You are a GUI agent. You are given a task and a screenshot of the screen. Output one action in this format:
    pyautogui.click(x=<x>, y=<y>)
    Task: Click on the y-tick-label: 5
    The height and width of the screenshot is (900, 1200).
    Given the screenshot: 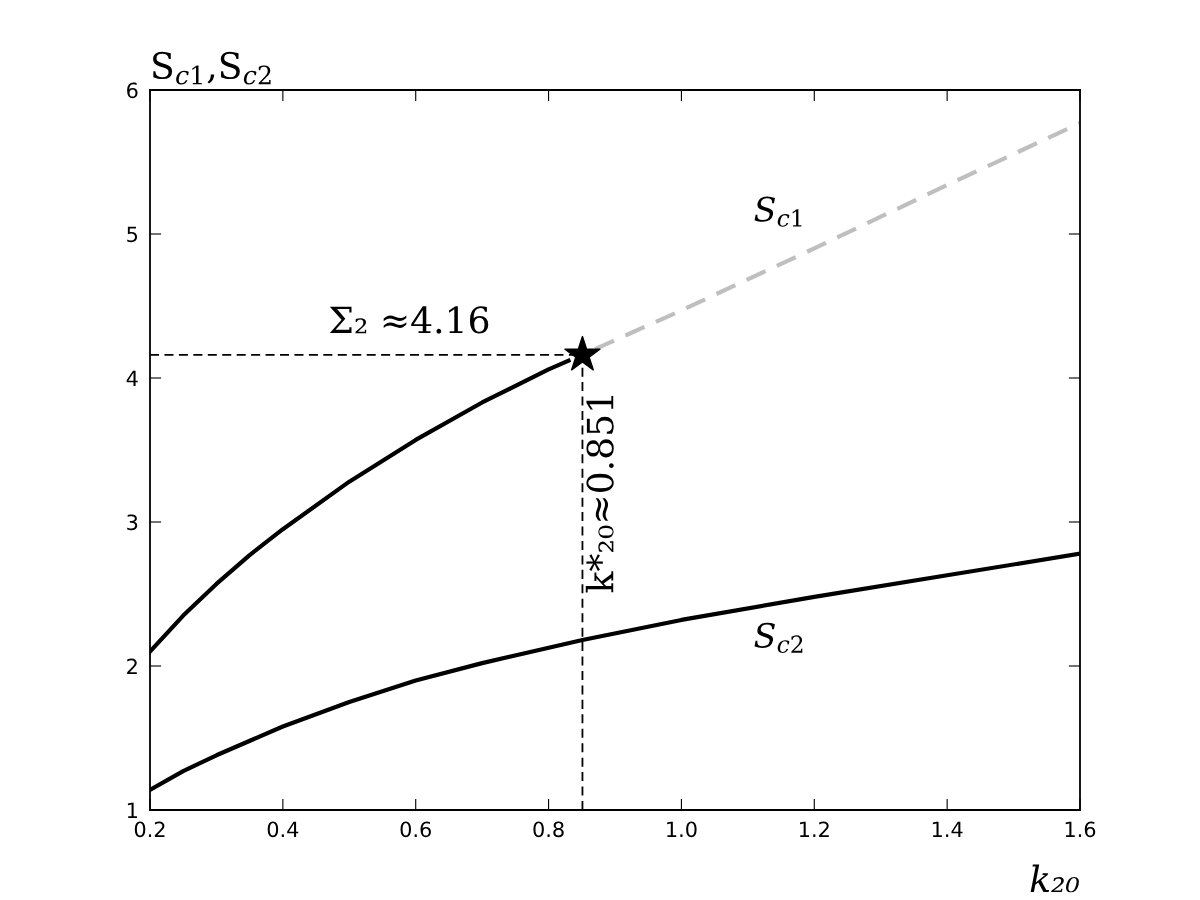 What is the action you would take?
    pyautogui.click(x=132, y=234)
    